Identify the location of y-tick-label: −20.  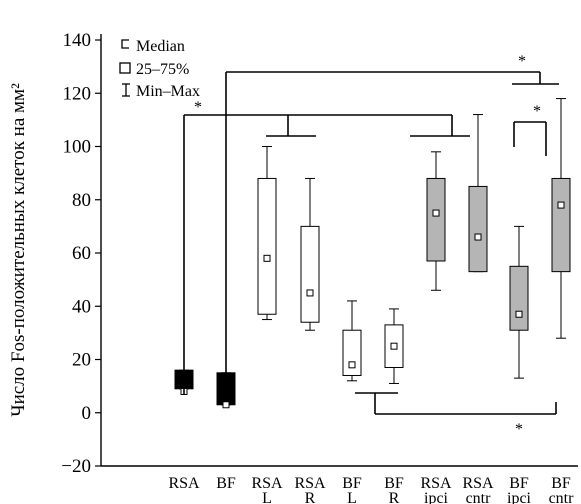
(76, 466).